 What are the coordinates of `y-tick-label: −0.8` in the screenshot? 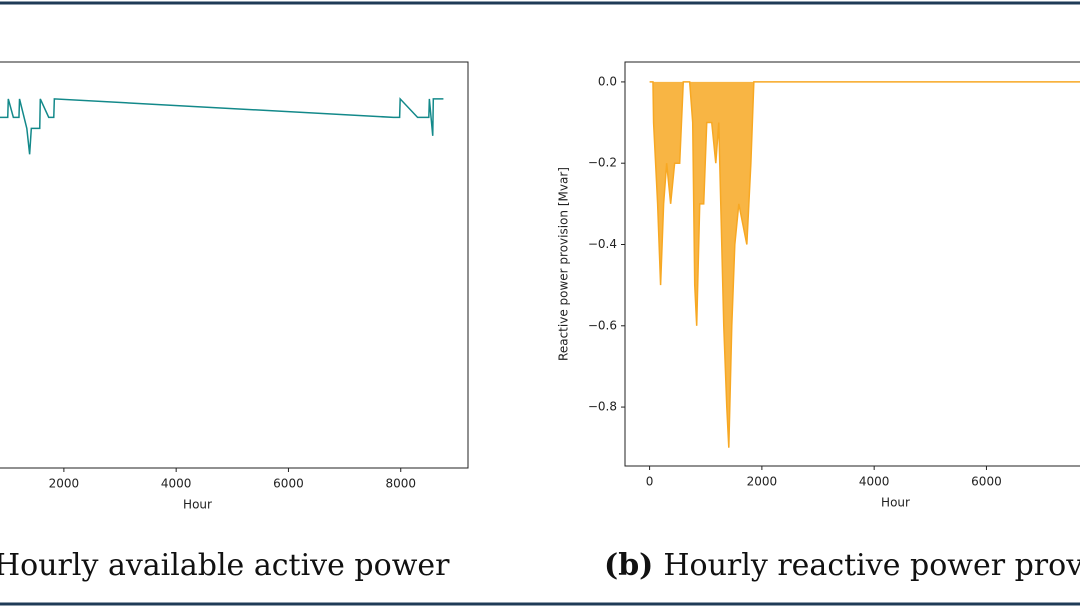 It's located at (602, 407).